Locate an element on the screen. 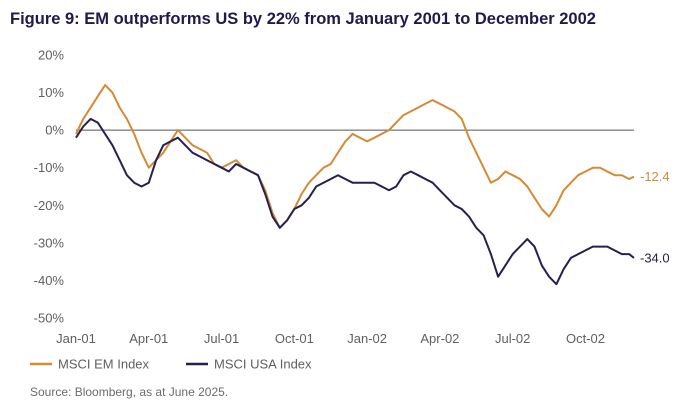 This screenshot has width=693, height=408. msci-em-index-end-label: -12.4 is located at coordinates (655, 176).